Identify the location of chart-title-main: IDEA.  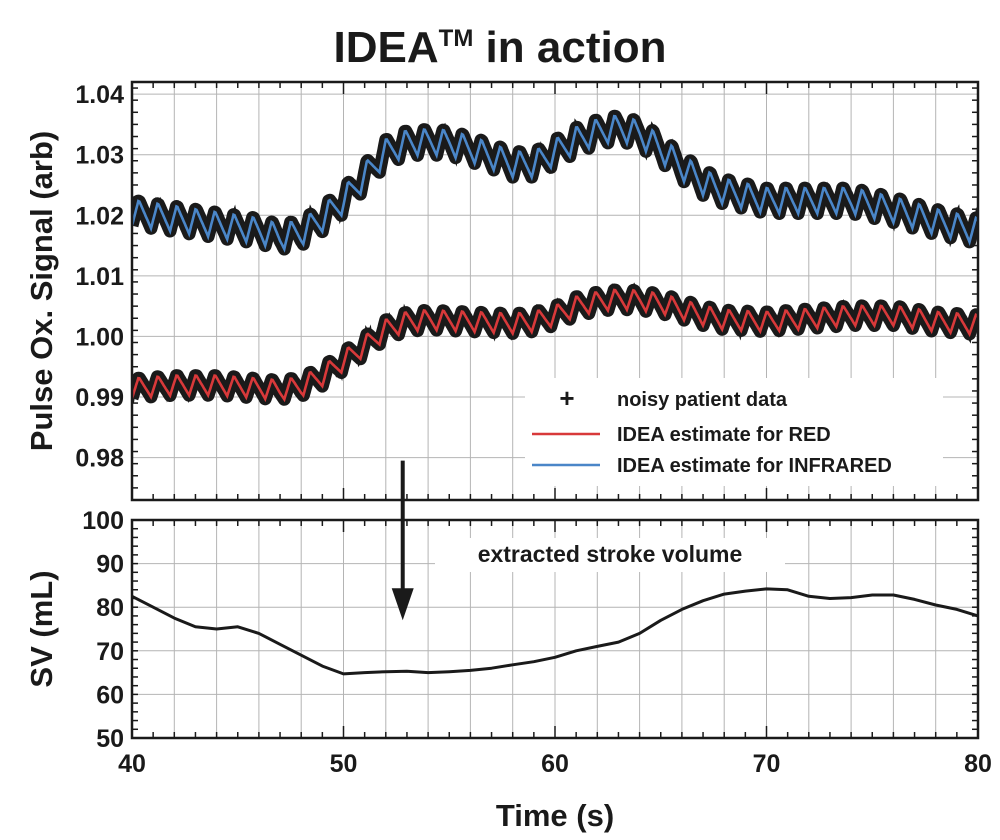
(386, 47).